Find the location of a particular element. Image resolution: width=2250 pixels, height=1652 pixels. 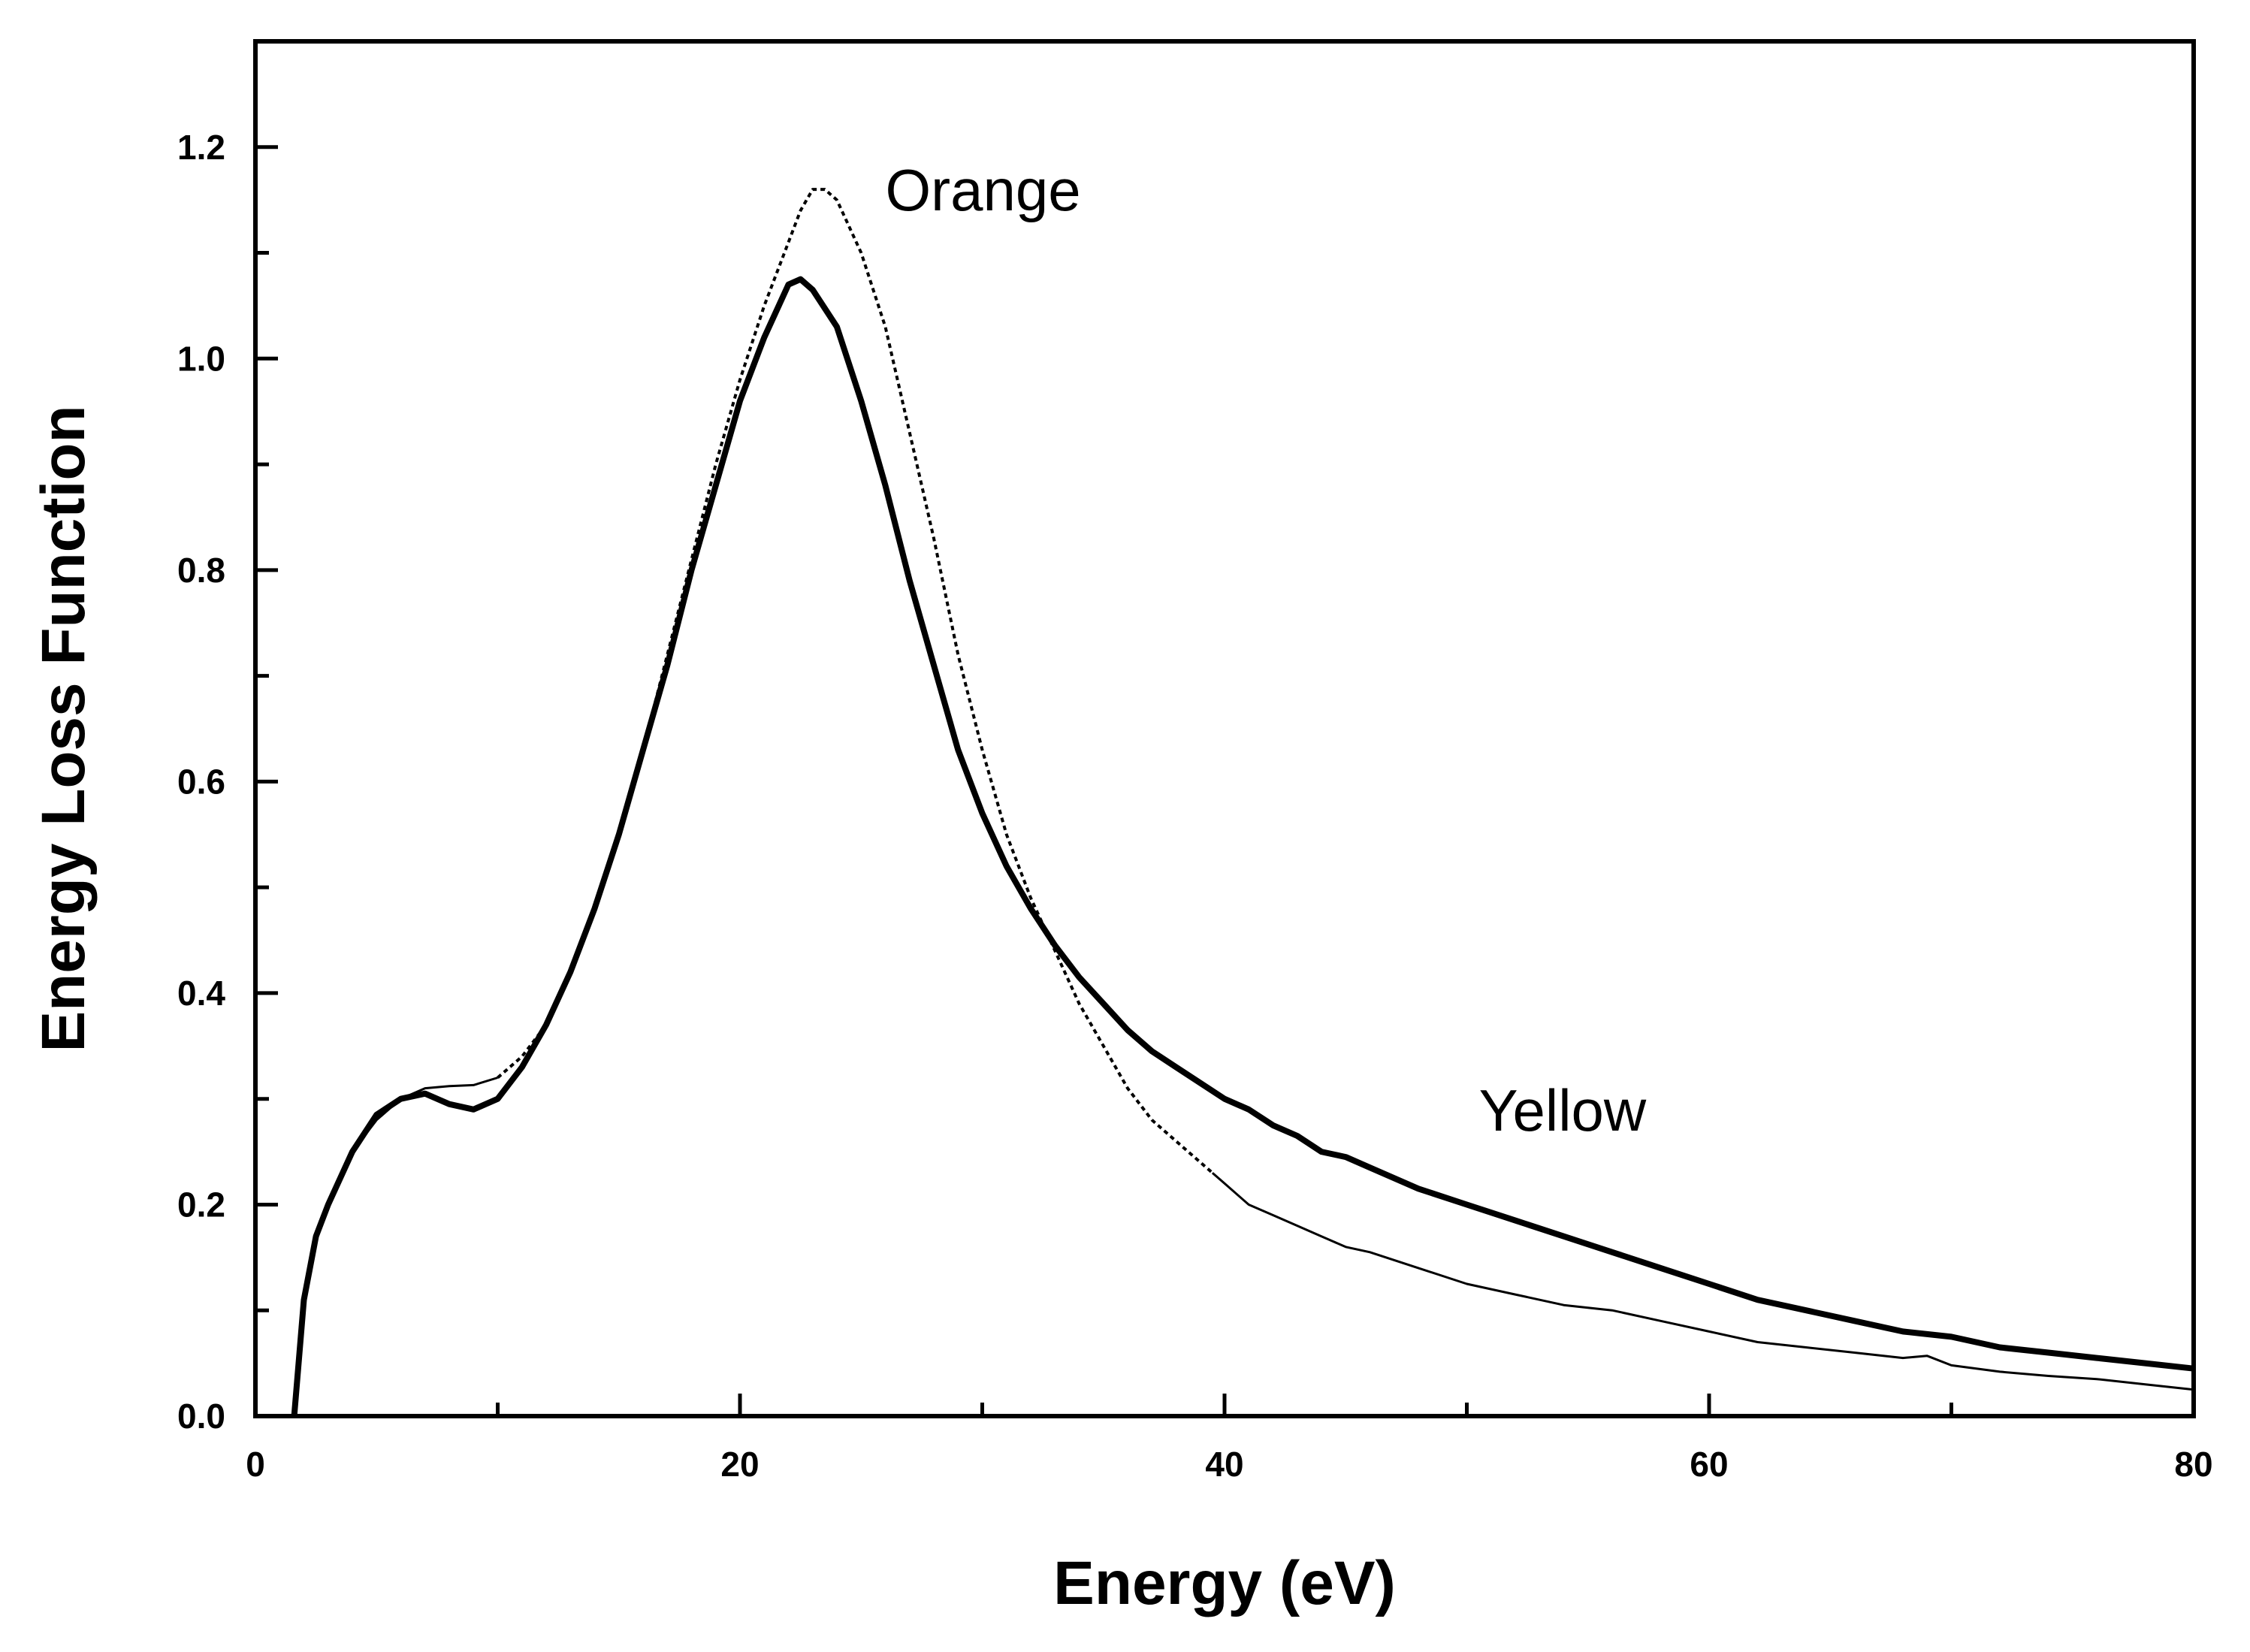

y-tick-label: 0.2 is located at coordinates (201, 1204).